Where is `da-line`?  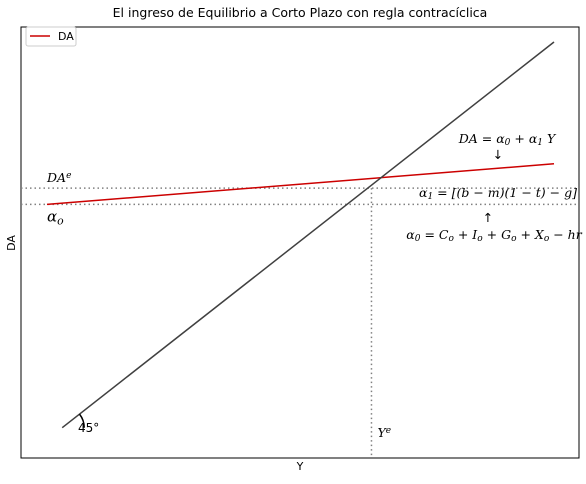
da-line is located at coordinates (300, 184).